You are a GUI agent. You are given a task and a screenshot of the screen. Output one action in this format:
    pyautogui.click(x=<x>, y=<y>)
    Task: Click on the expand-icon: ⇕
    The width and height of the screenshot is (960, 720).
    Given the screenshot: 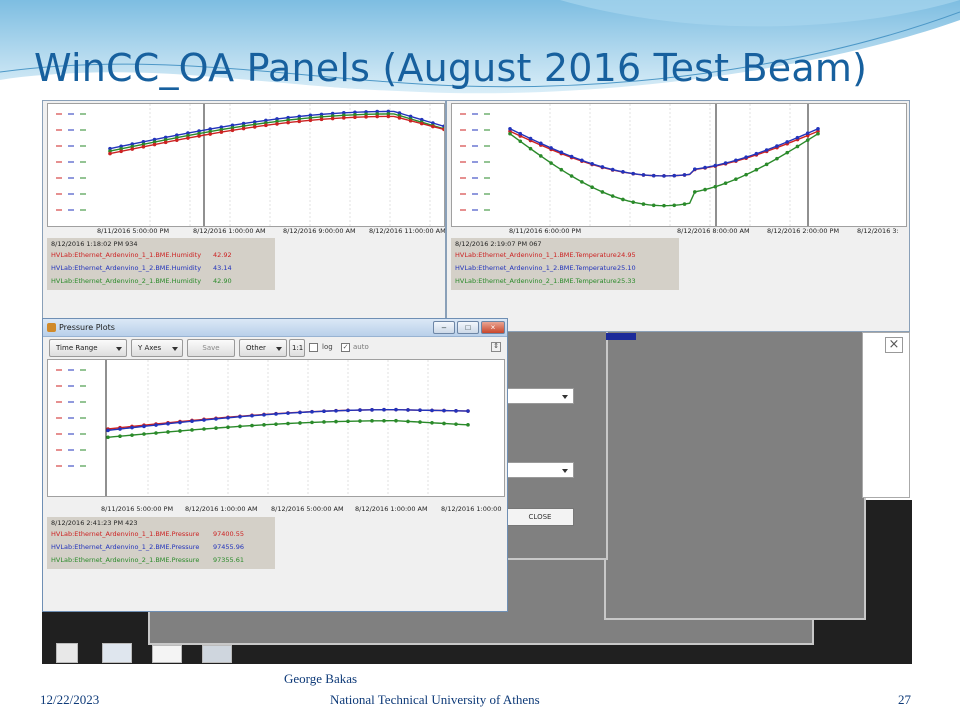 What is the action you would take?
    pyautogui.click(x=496, y=347)
    